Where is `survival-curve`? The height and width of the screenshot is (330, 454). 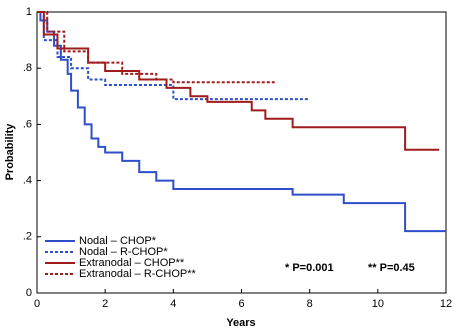 survival-curve is located at coordinates (156, 47).